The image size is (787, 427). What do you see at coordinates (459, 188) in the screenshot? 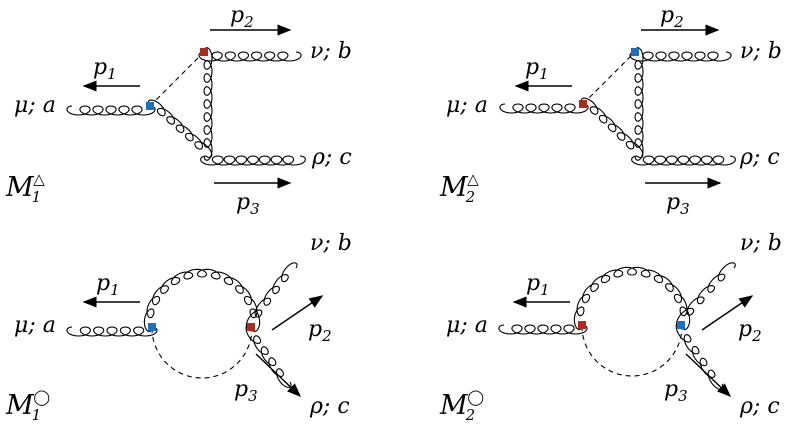
I see `amplitude-label: M2△` at bounding box center [459, 188].